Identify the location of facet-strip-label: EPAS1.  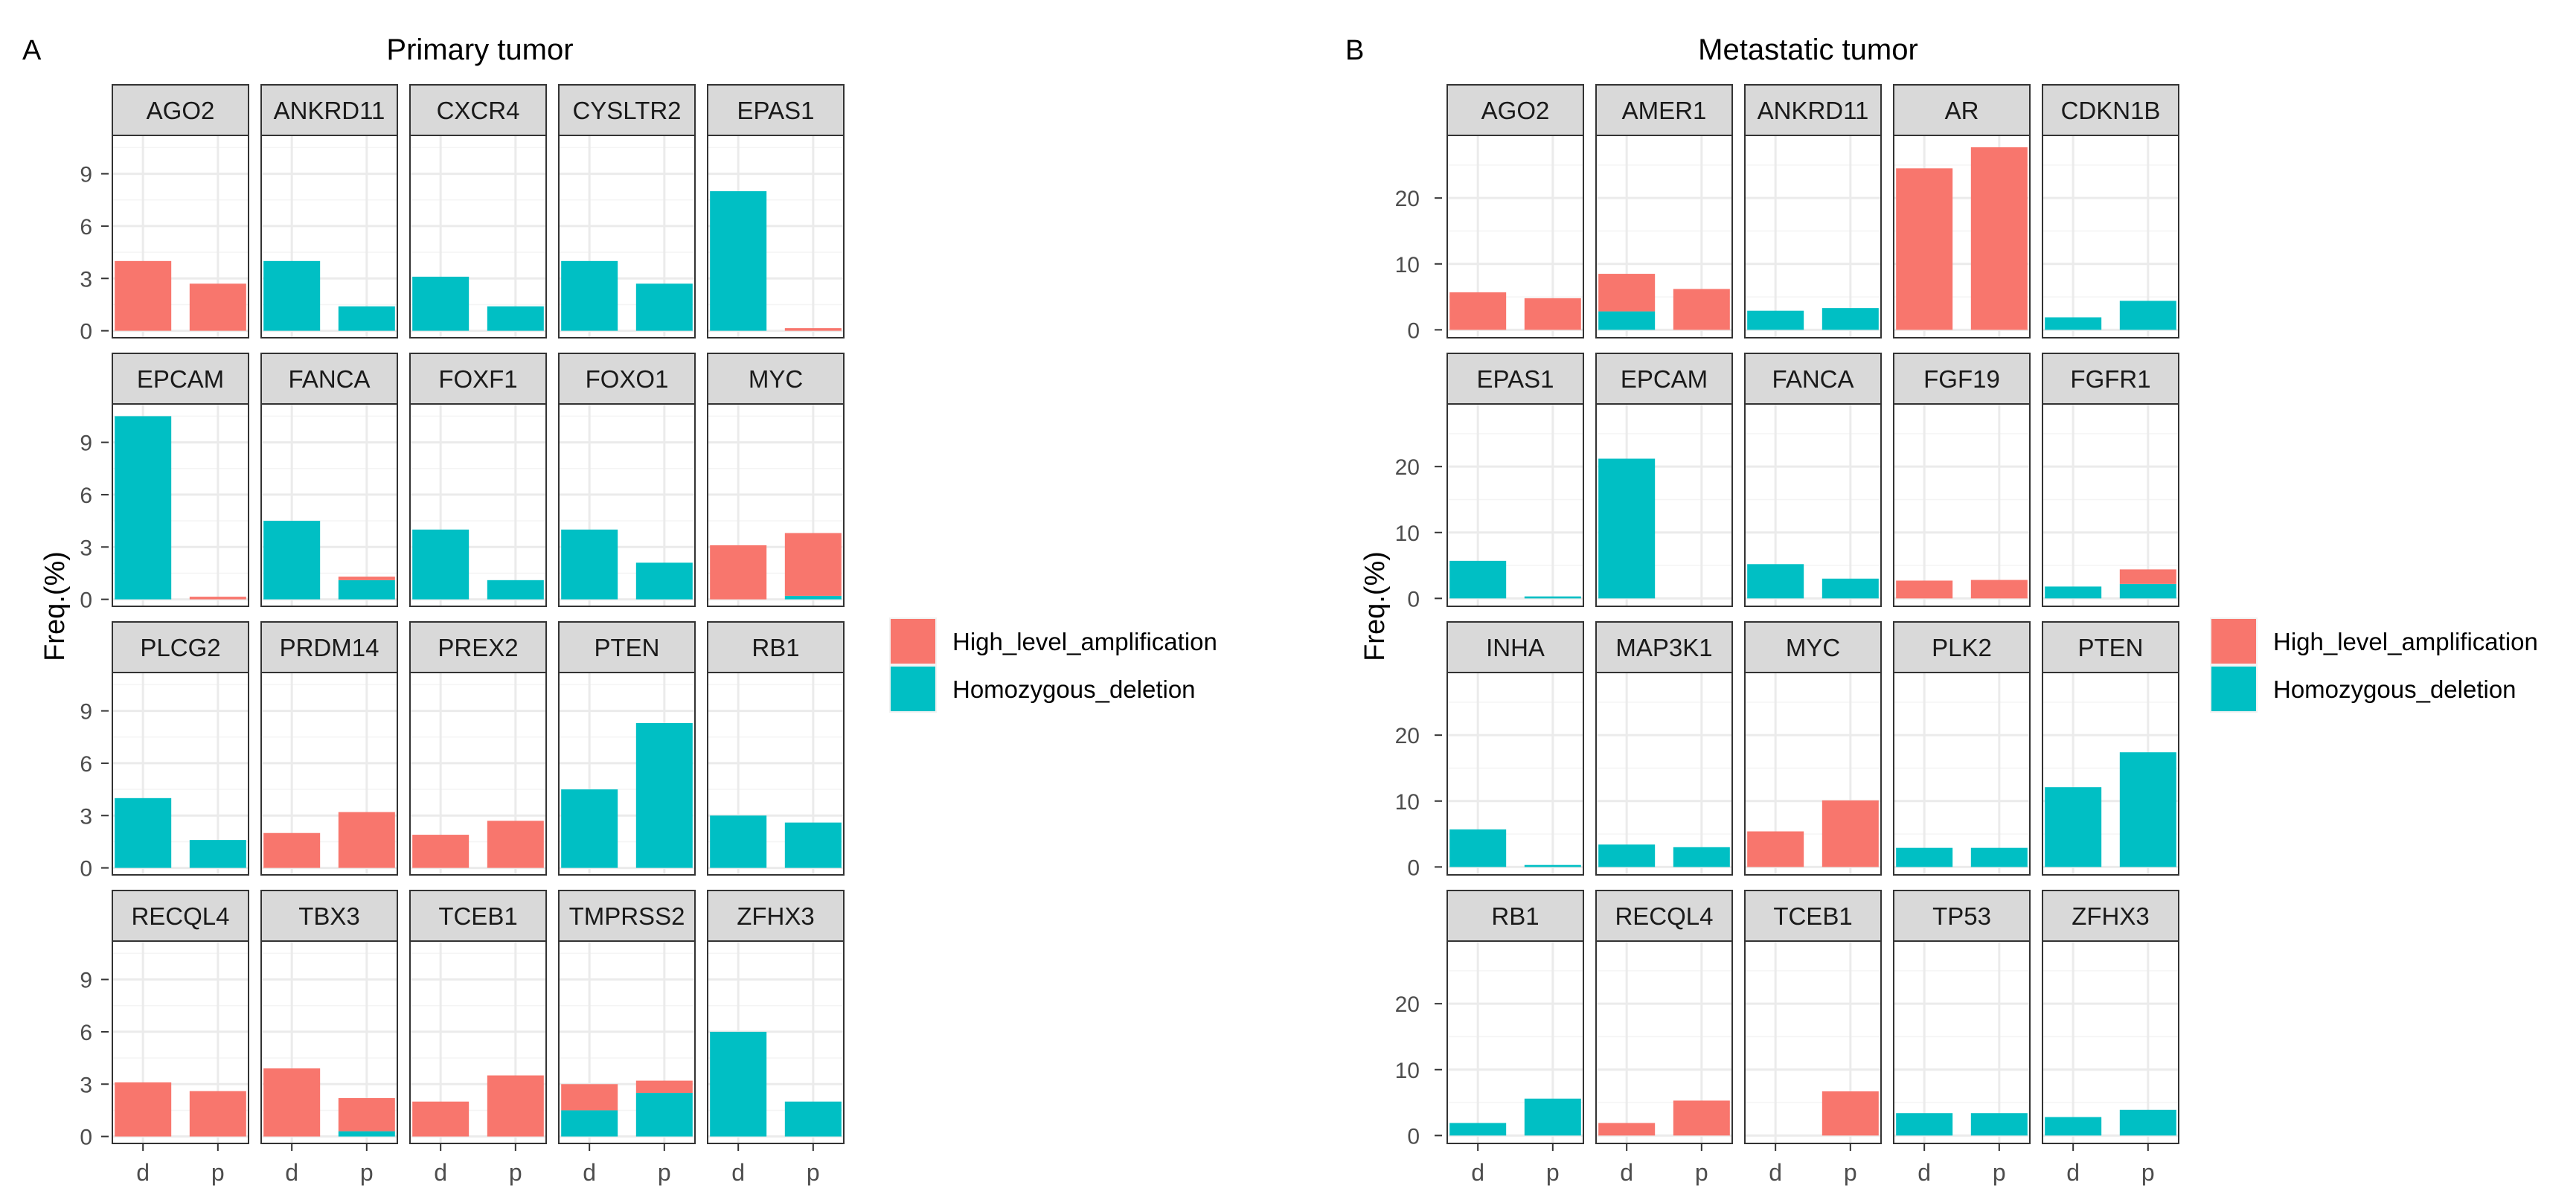
(1515, 379).